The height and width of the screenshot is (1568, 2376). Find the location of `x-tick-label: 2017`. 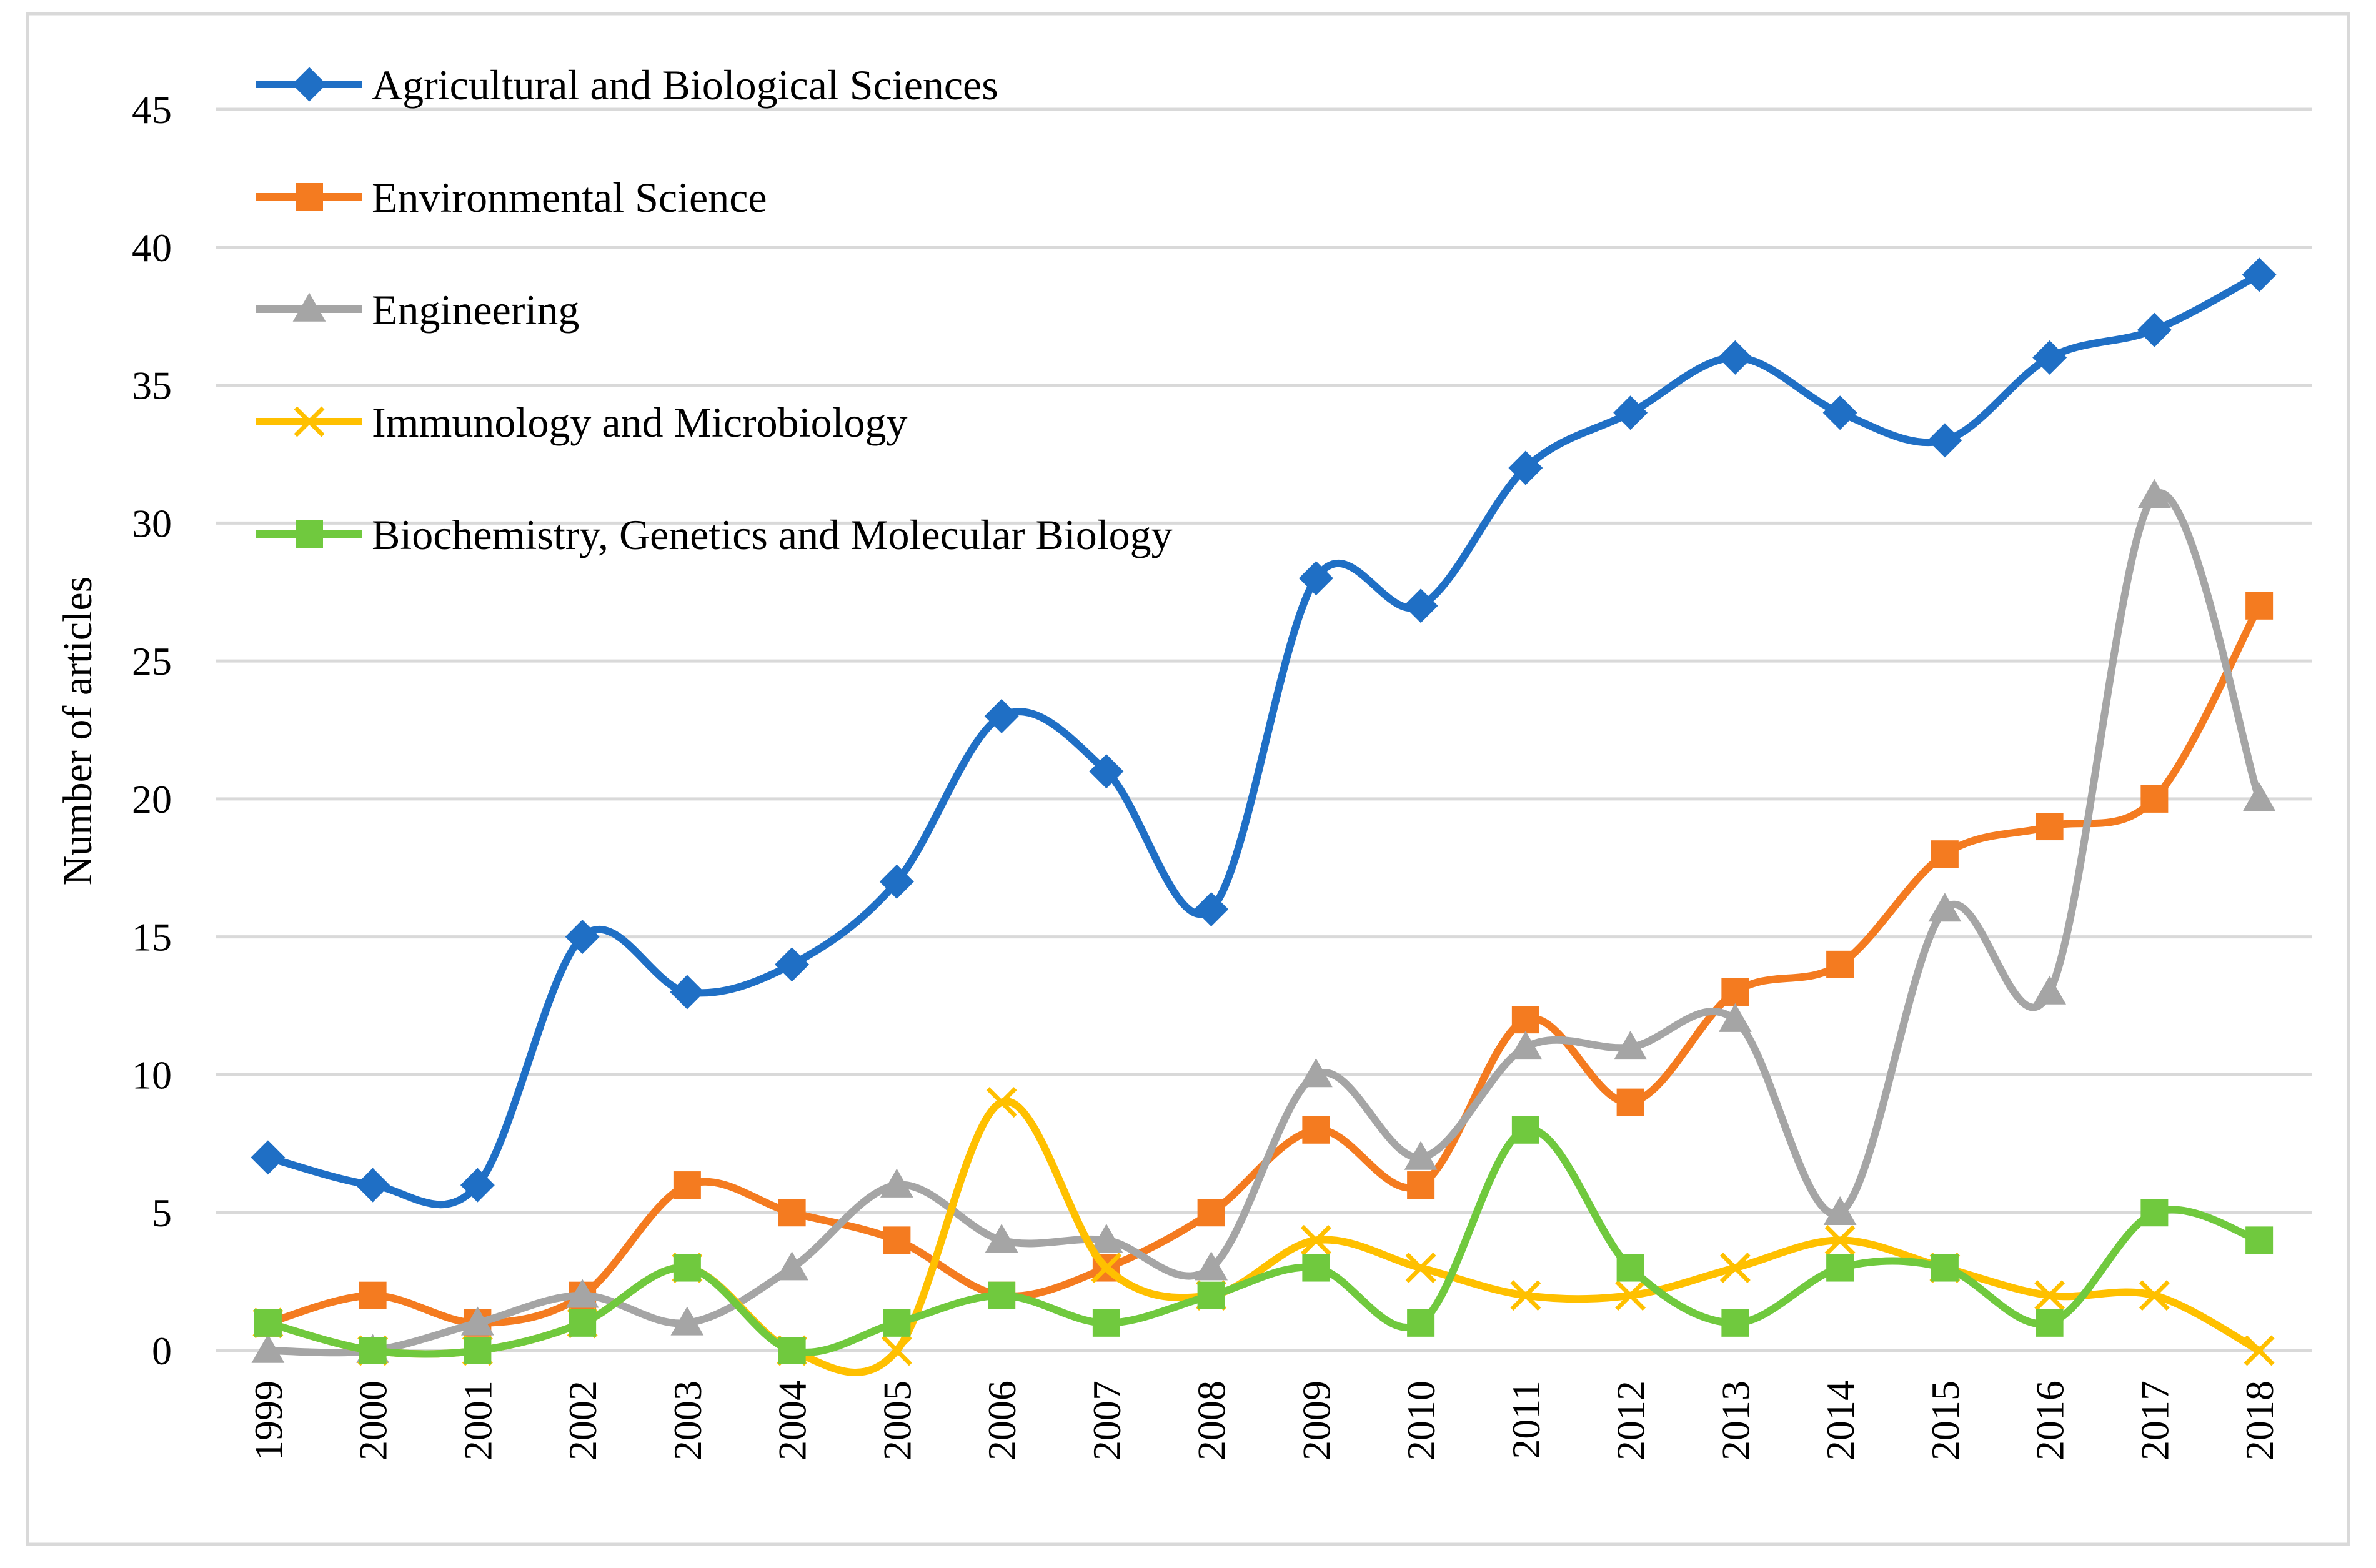

x-tick-label: 2017 is located at coordinates (2154, 1421).